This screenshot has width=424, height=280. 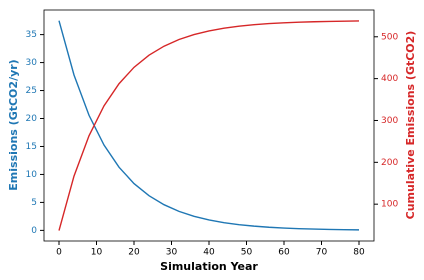 I want to click on x-tick-label: 0, so click(x=59, y=253).